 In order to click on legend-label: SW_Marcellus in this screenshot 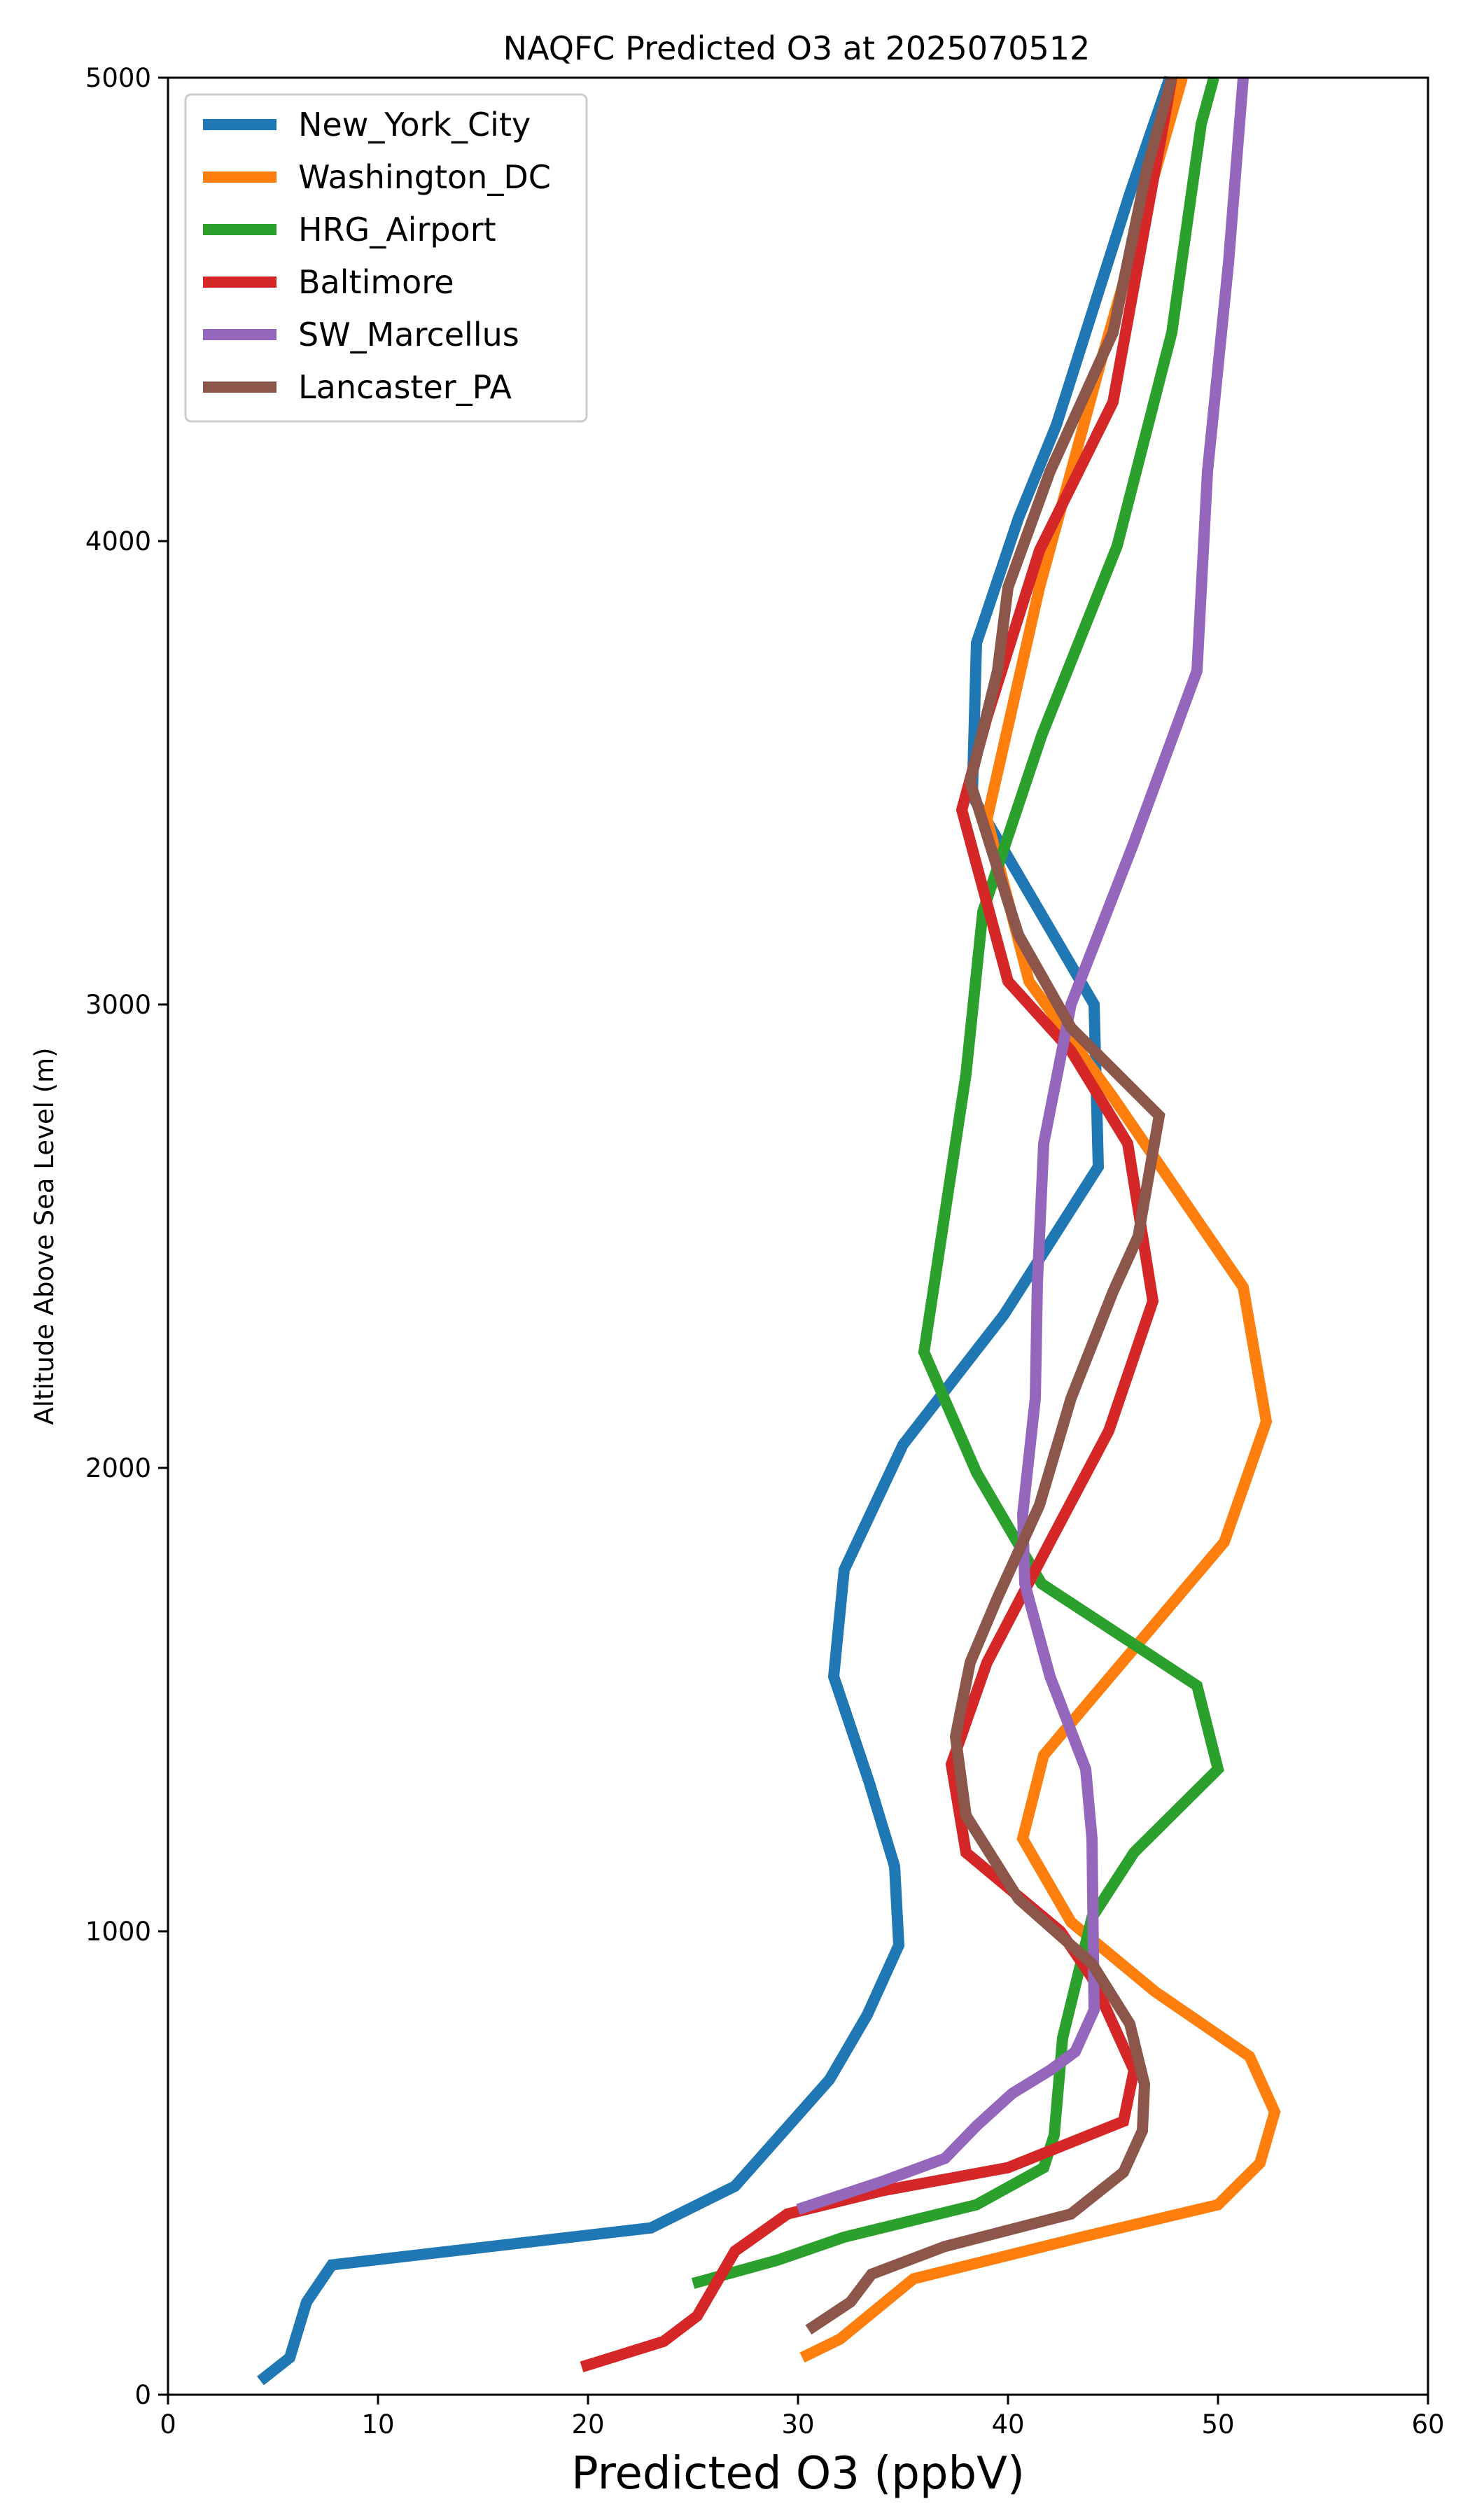, I will do `click(408, 335)`.